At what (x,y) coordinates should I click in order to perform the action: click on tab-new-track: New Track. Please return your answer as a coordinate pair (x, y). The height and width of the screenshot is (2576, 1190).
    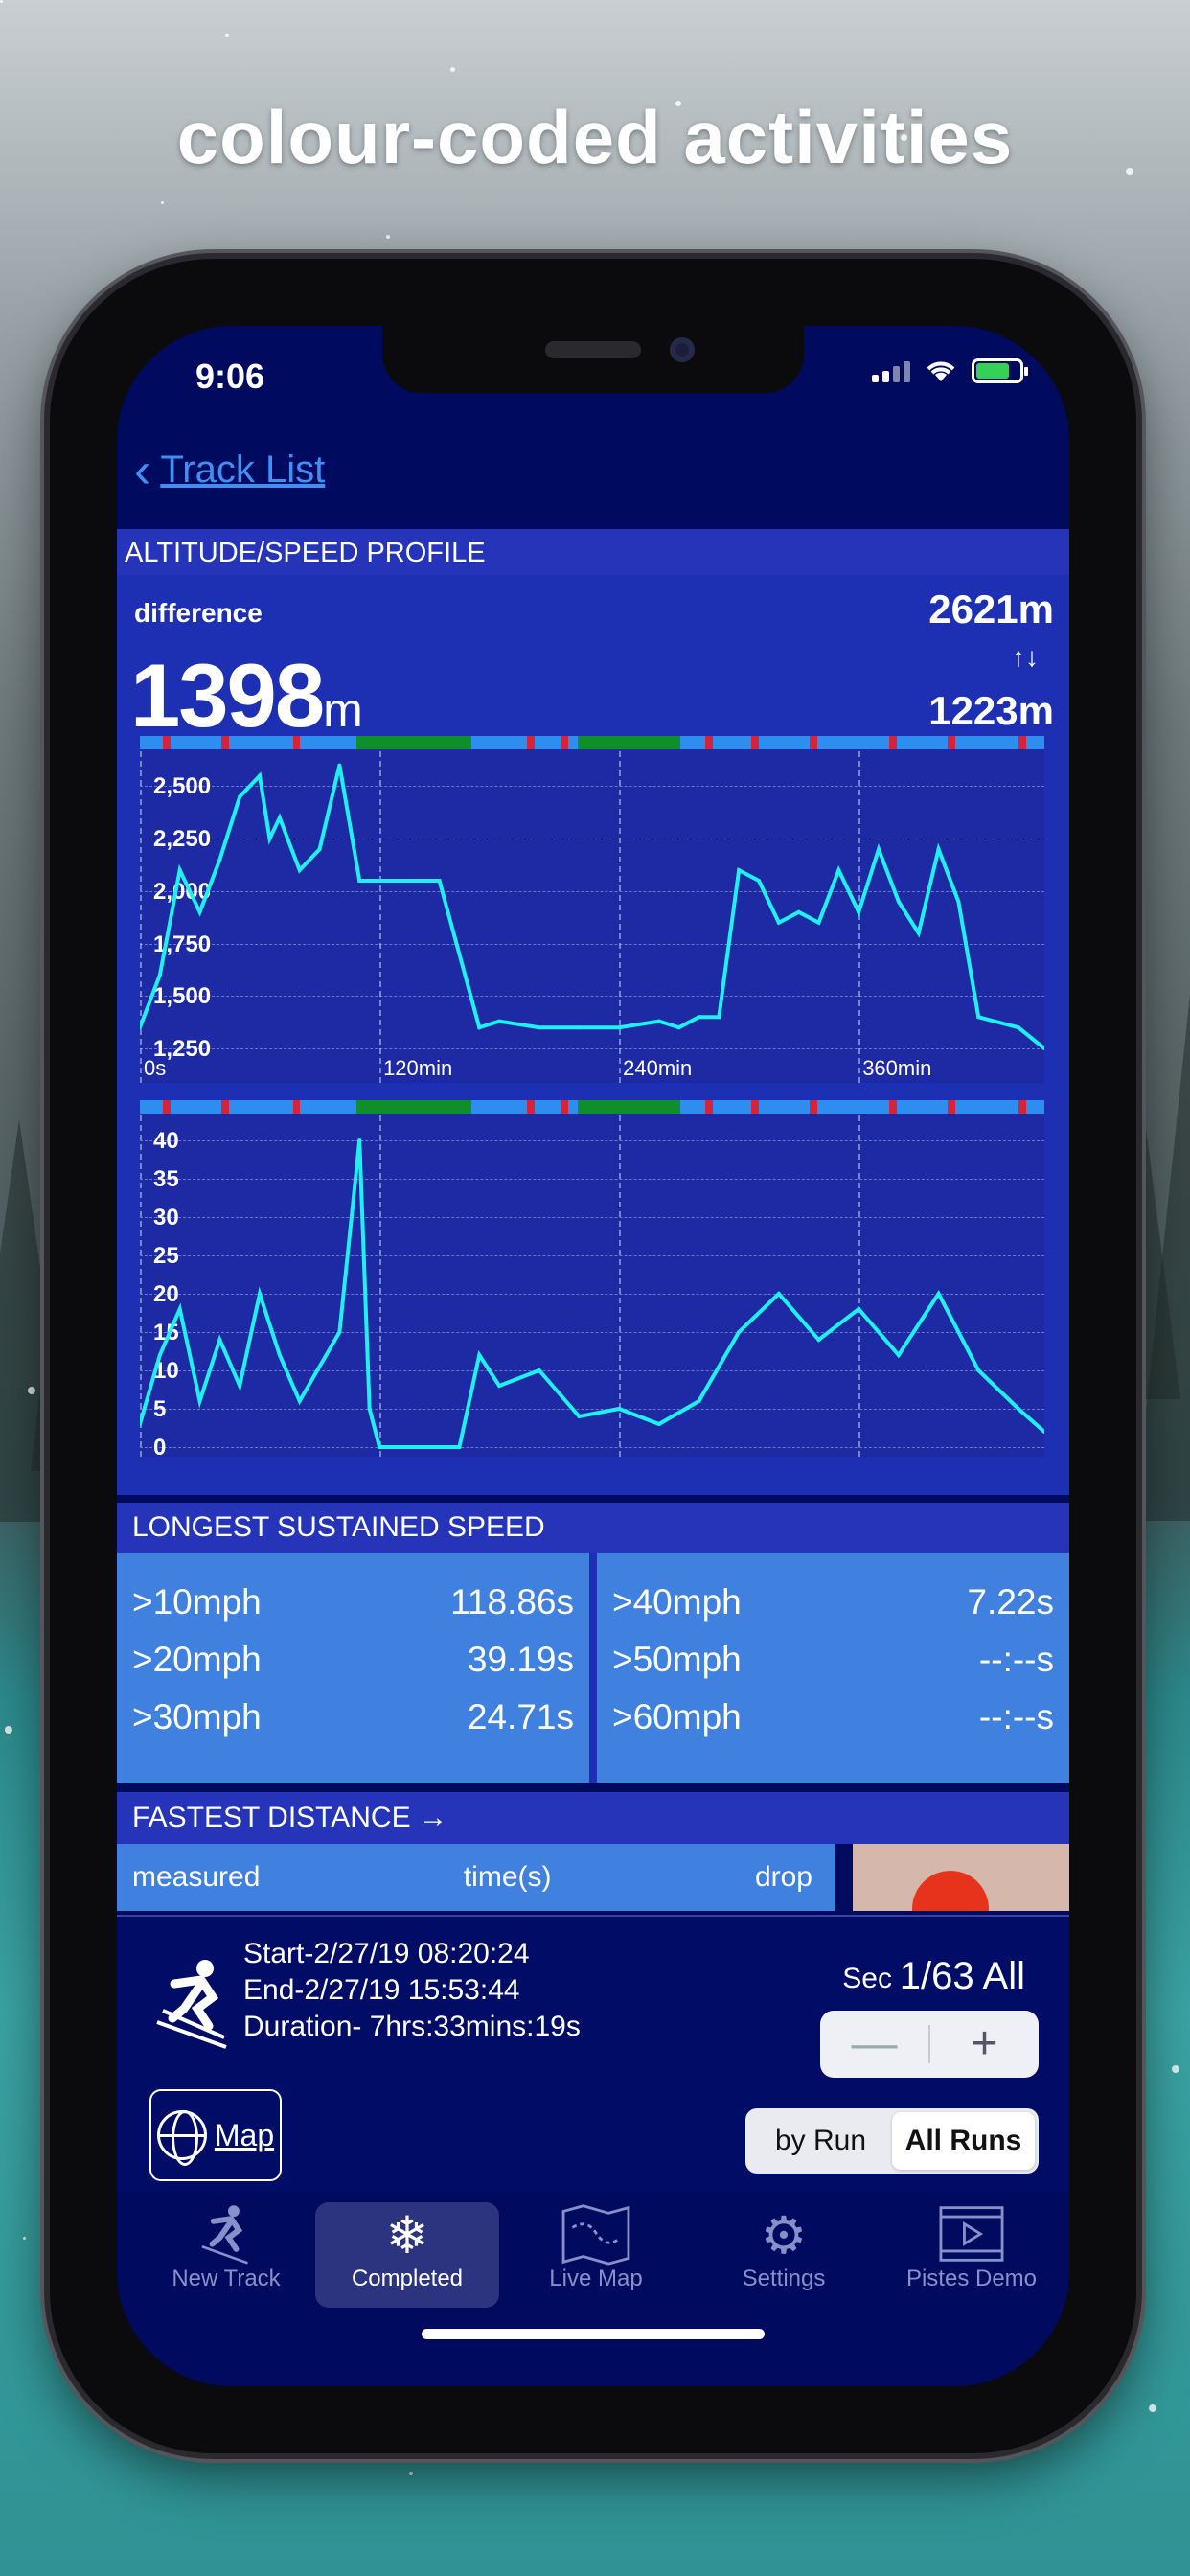
    Looking at the image, I should click on (226, 2255).